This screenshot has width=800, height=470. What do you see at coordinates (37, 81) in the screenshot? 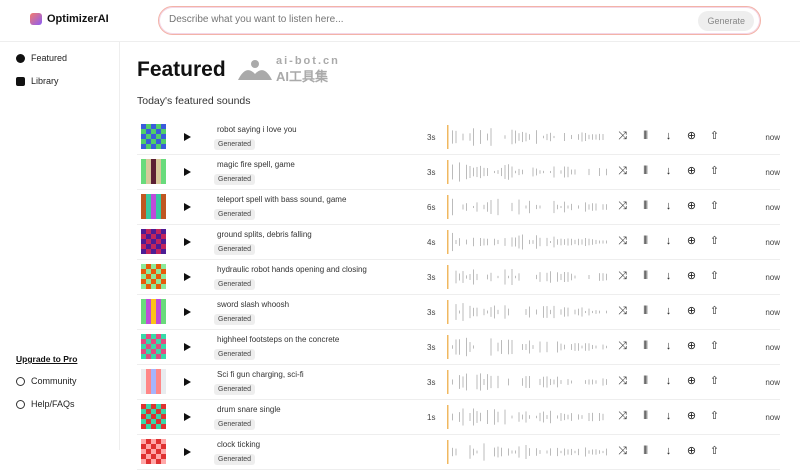
I see `sidebar-item-library: Library` at bounding box center [37, 81].